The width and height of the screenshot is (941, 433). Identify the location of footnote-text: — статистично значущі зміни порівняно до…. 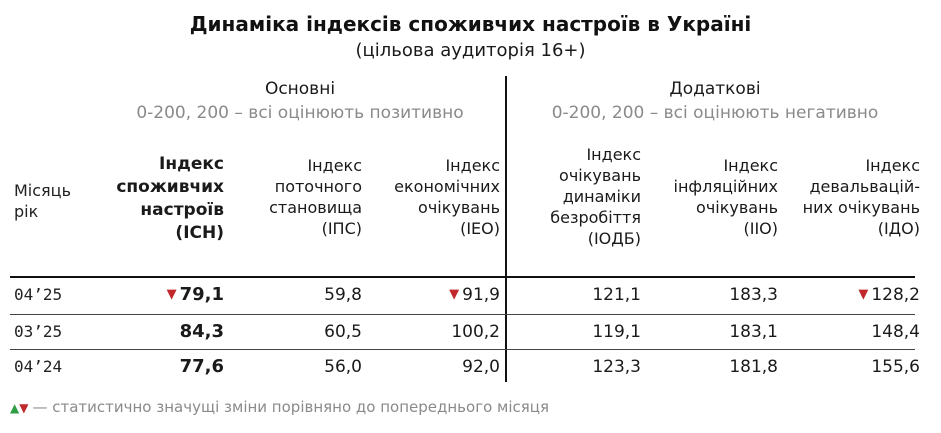
(291, 407).